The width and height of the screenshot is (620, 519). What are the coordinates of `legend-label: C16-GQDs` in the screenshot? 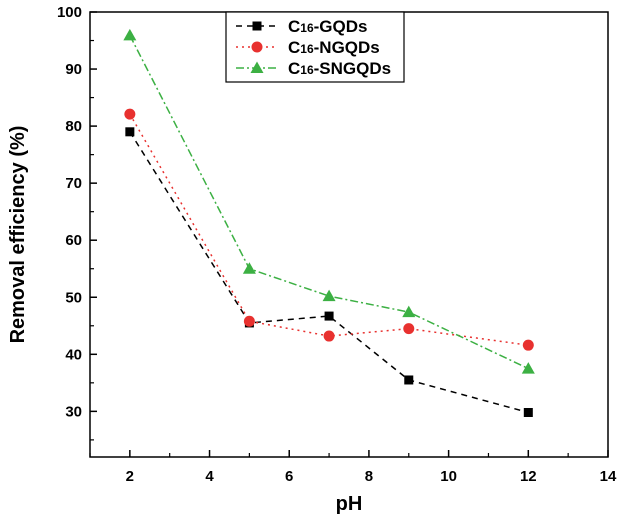 It's located at (327, 26).